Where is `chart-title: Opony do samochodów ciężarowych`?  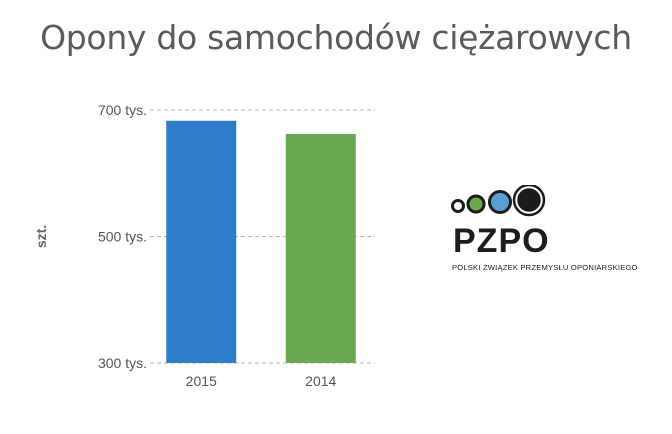 chart-title: Opony do samochodów ciężarowych is located at coordinates (336, 37).